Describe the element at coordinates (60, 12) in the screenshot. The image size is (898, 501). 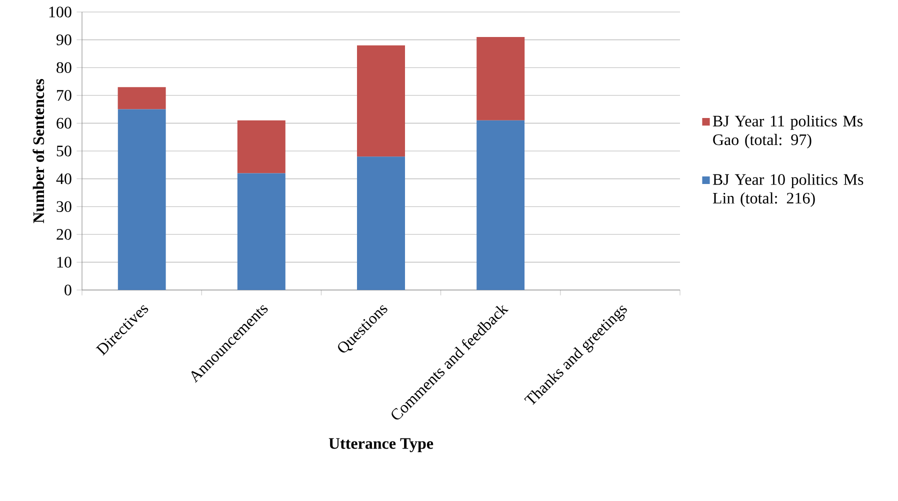
I see `y-tick-label: 100` at that location.